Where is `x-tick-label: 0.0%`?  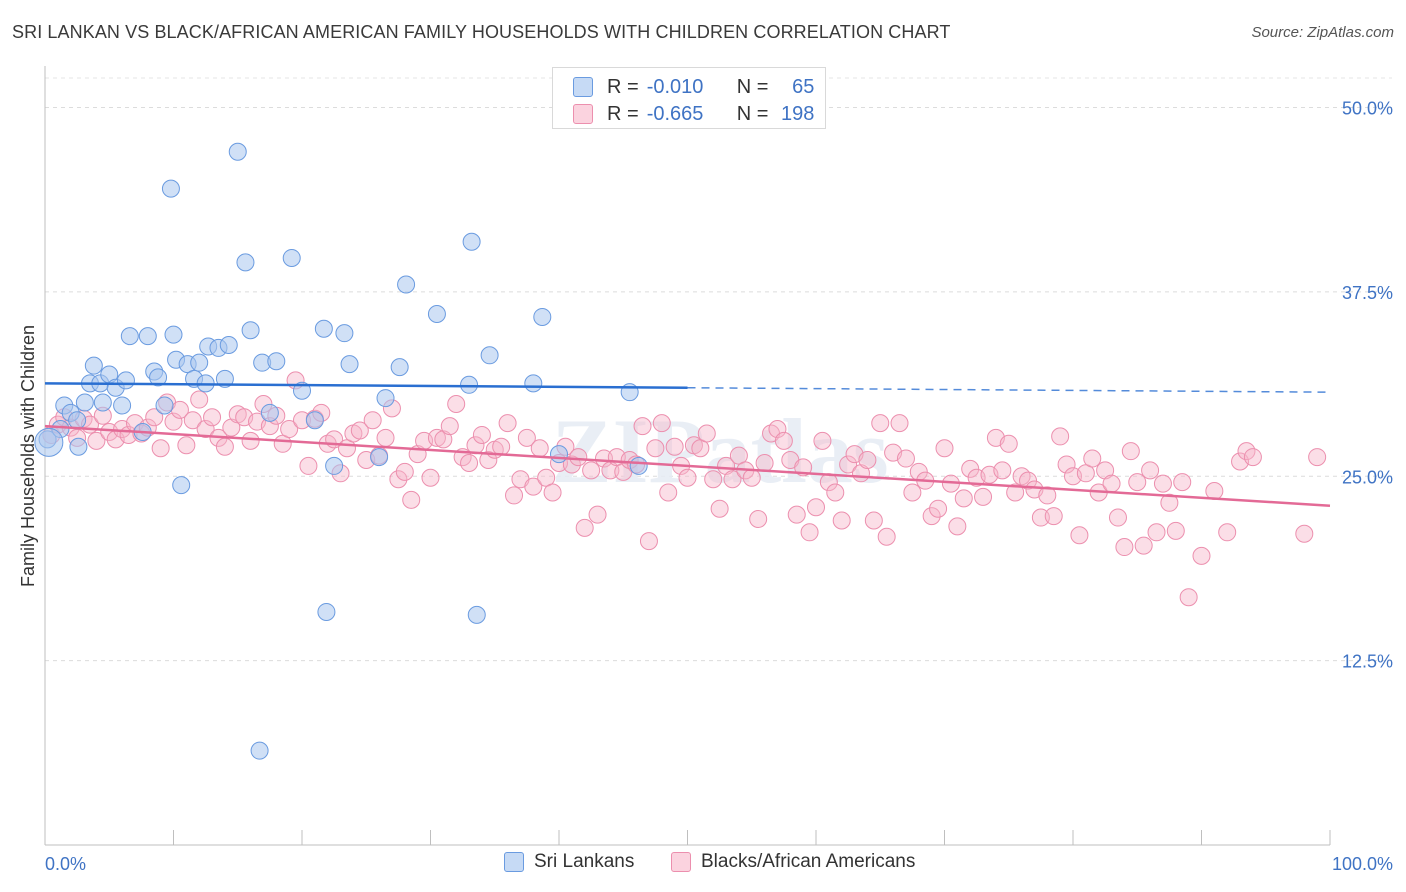
x-tick-label: 0.0% is located at coordinates (65, 864).